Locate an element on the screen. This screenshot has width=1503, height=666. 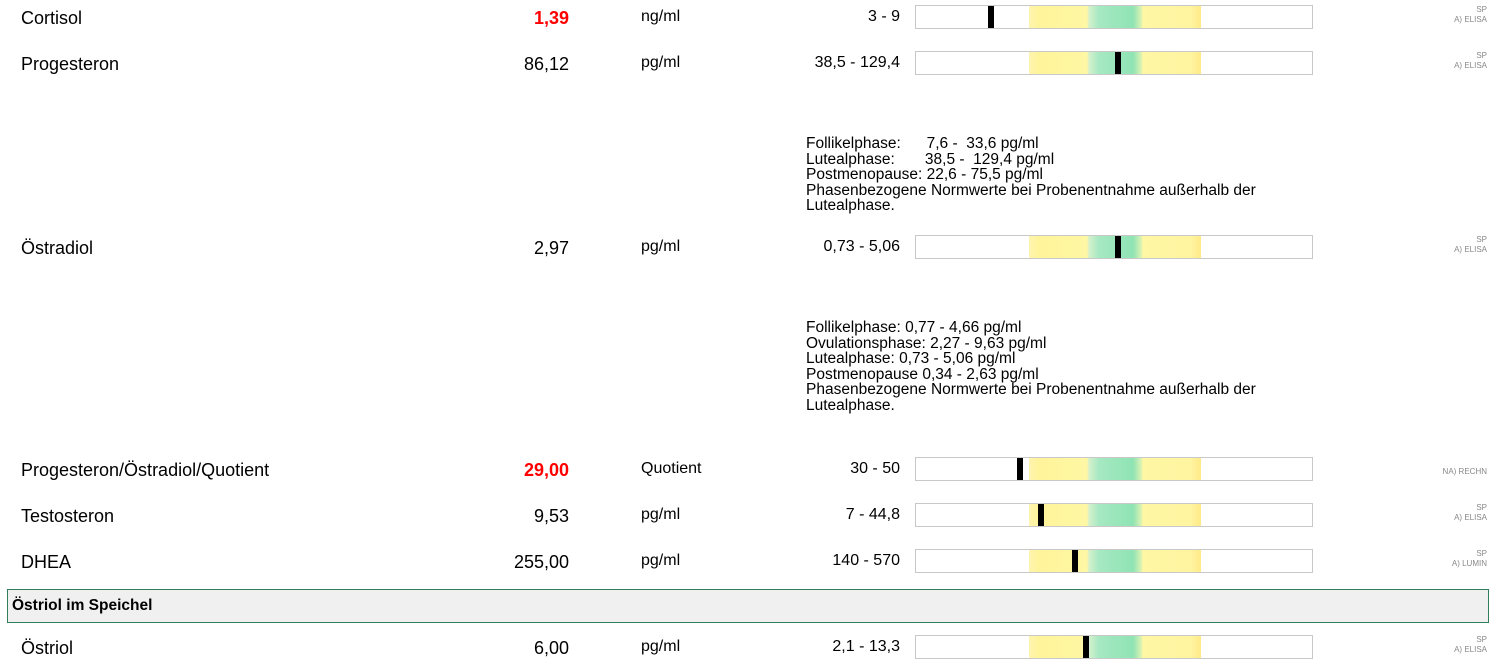
method-line-2: A) LUMIN is located at coordinates (1469, 563).